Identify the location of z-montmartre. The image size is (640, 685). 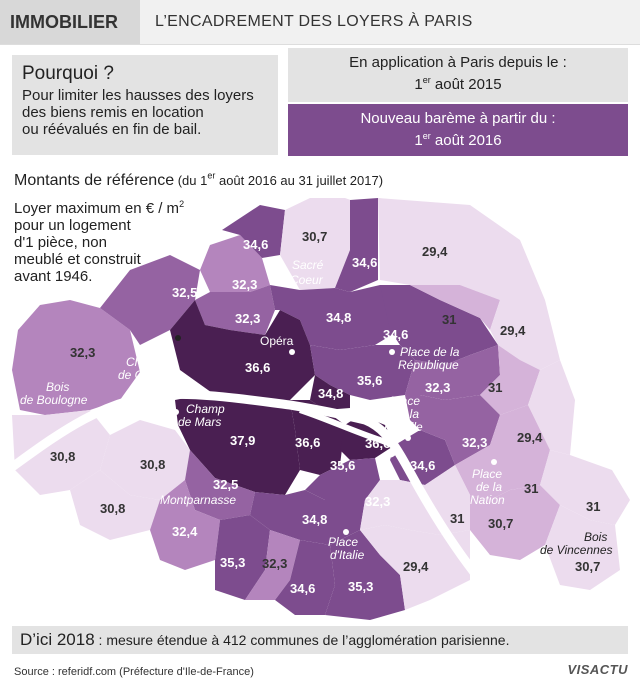
(322, 244).